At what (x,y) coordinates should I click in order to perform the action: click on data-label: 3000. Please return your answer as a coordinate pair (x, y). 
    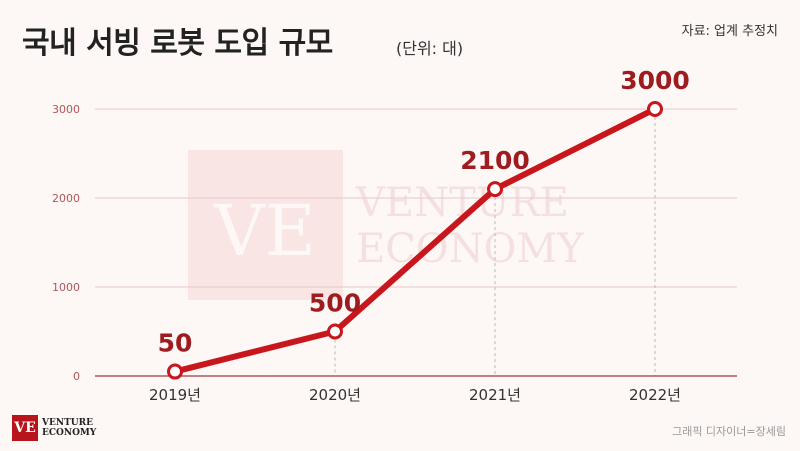
    Looking at the image, I should click on (655, 80).